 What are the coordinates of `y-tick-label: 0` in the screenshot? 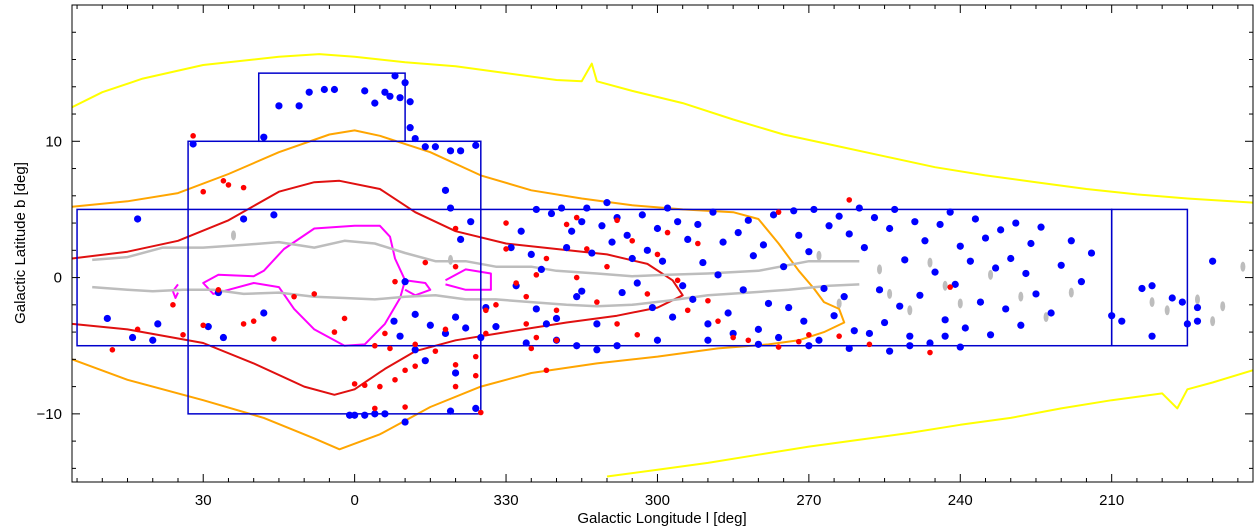 It's located at (58, 278).